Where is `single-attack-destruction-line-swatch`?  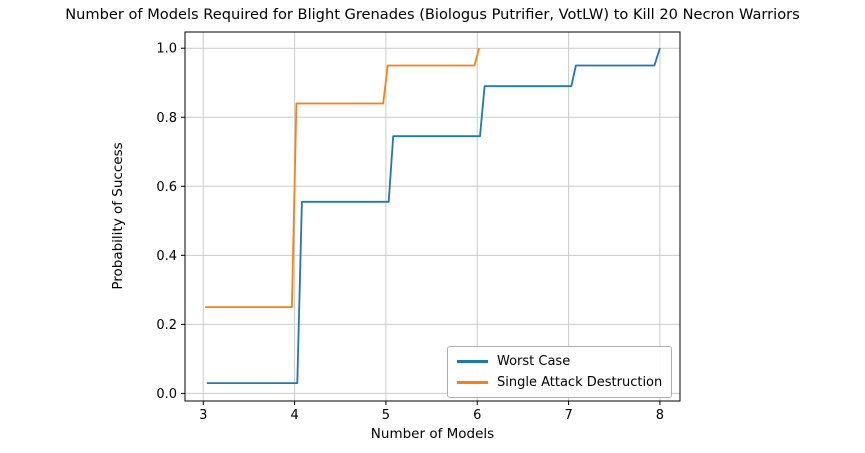 single-attack-destruction-line-swatch is located at coordinates (472, 382).